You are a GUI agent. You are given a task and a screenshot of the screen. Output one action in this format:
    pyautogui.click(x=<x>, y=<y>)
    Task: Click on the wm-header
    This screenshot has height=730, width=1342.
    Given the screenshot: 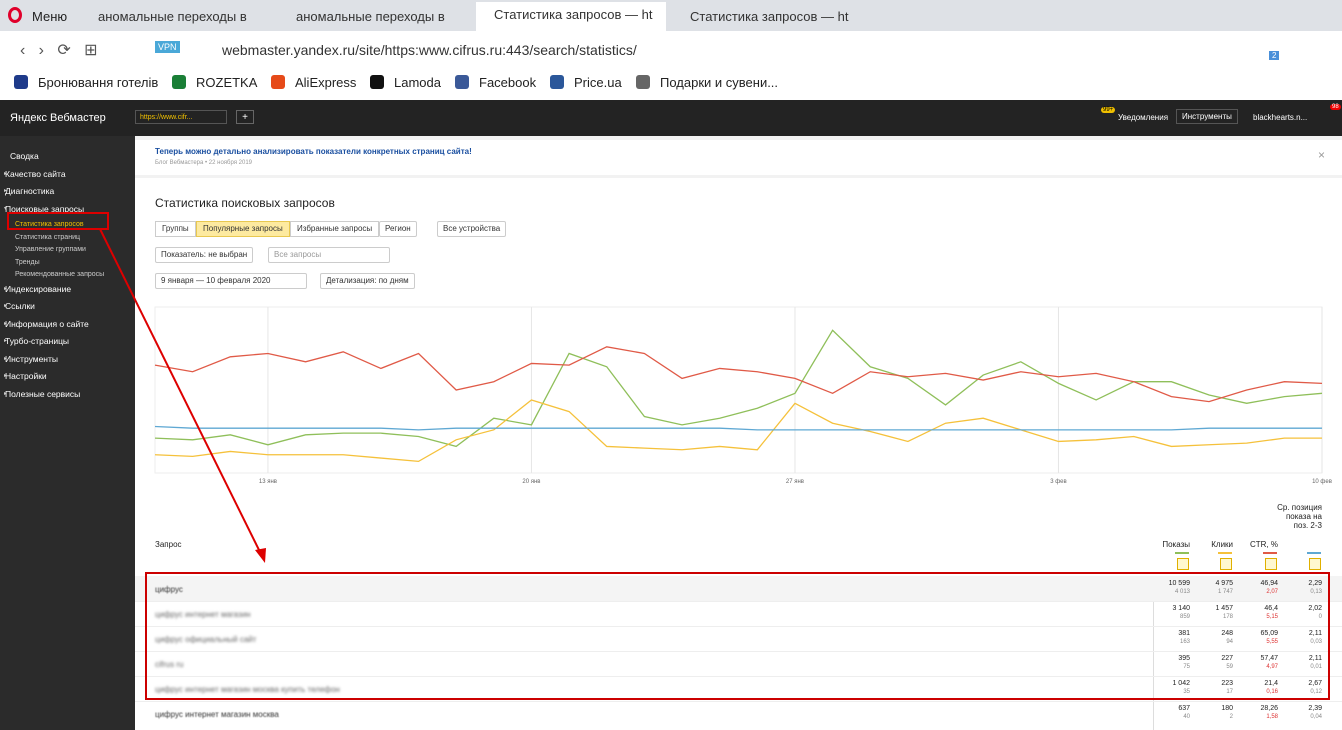 What is the action you would take?
    pyautogui.click(x=671, y=118)
    